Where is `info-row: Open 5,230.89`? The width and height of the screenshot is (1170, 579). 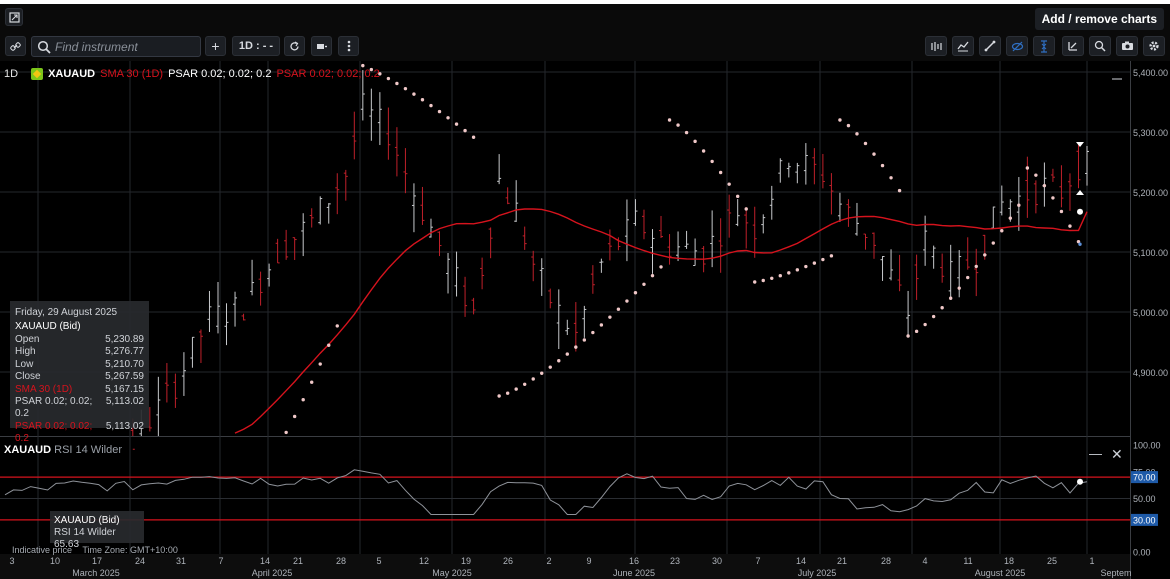
info-row: Open 5,230.89 is located at coordinates (79, 340).